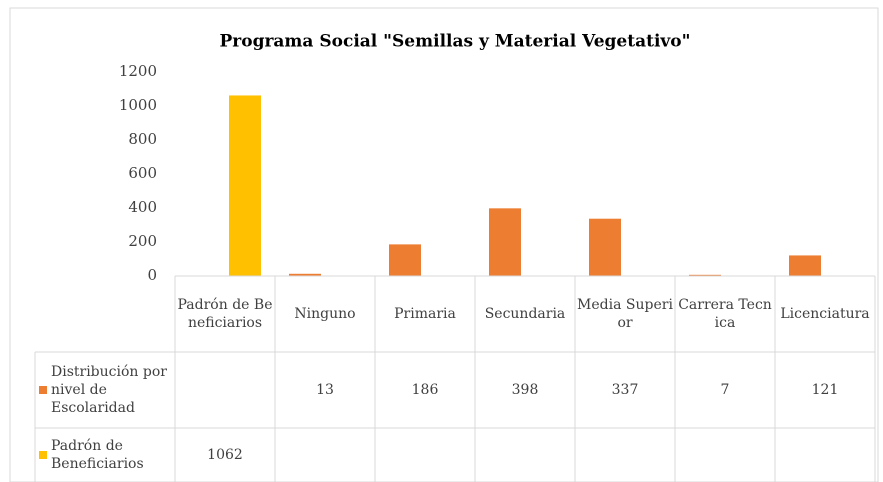 This screenshot has height=482, width=883. I want to click on legend-entry: Padrón de Beneficiarios, so click(105, 455).